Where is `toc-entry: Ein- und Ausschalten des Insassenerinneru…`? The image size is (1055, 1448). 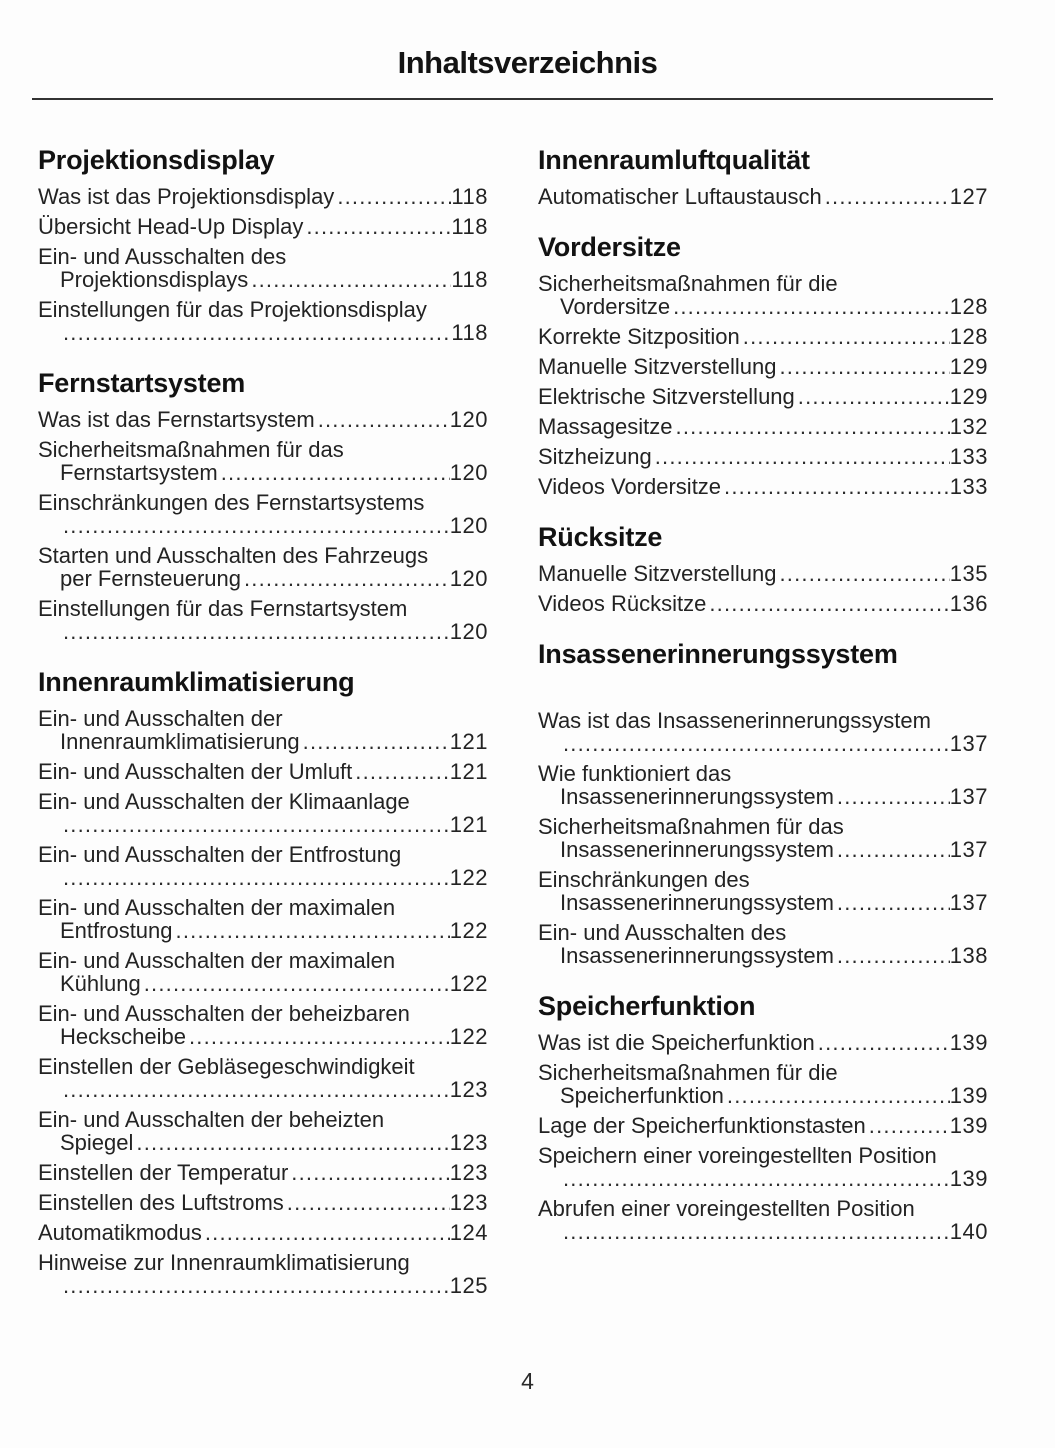
toc-entry: Ein- und Ausschalten des Insassenerinneru… is located at coordinates (763, 944).